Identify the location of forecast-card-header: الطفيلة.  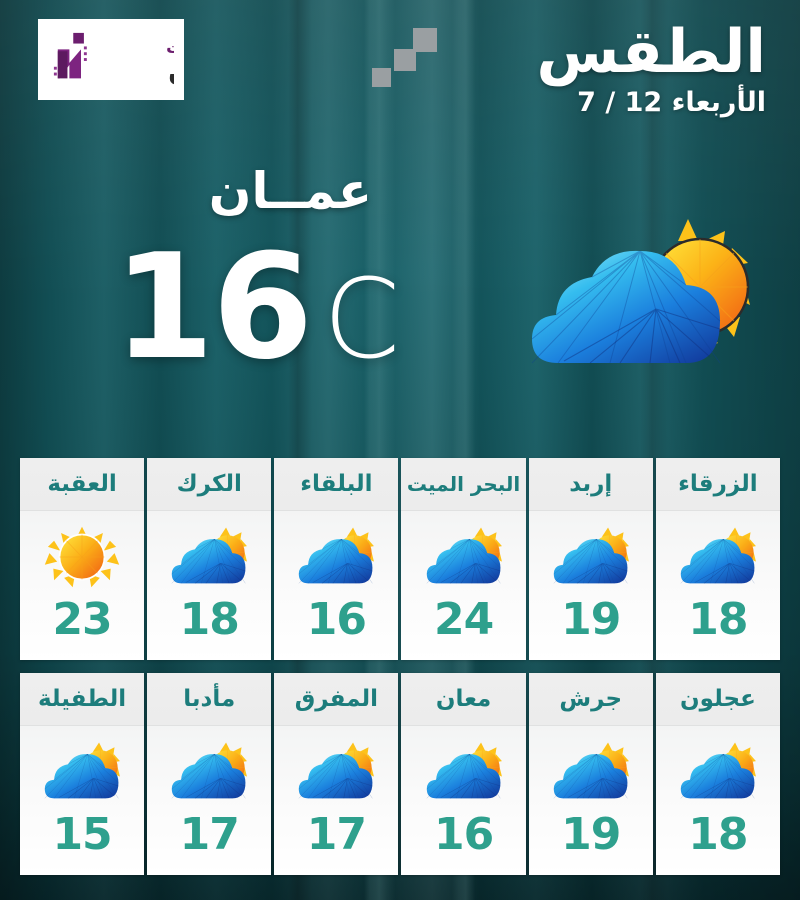
(82, 699).